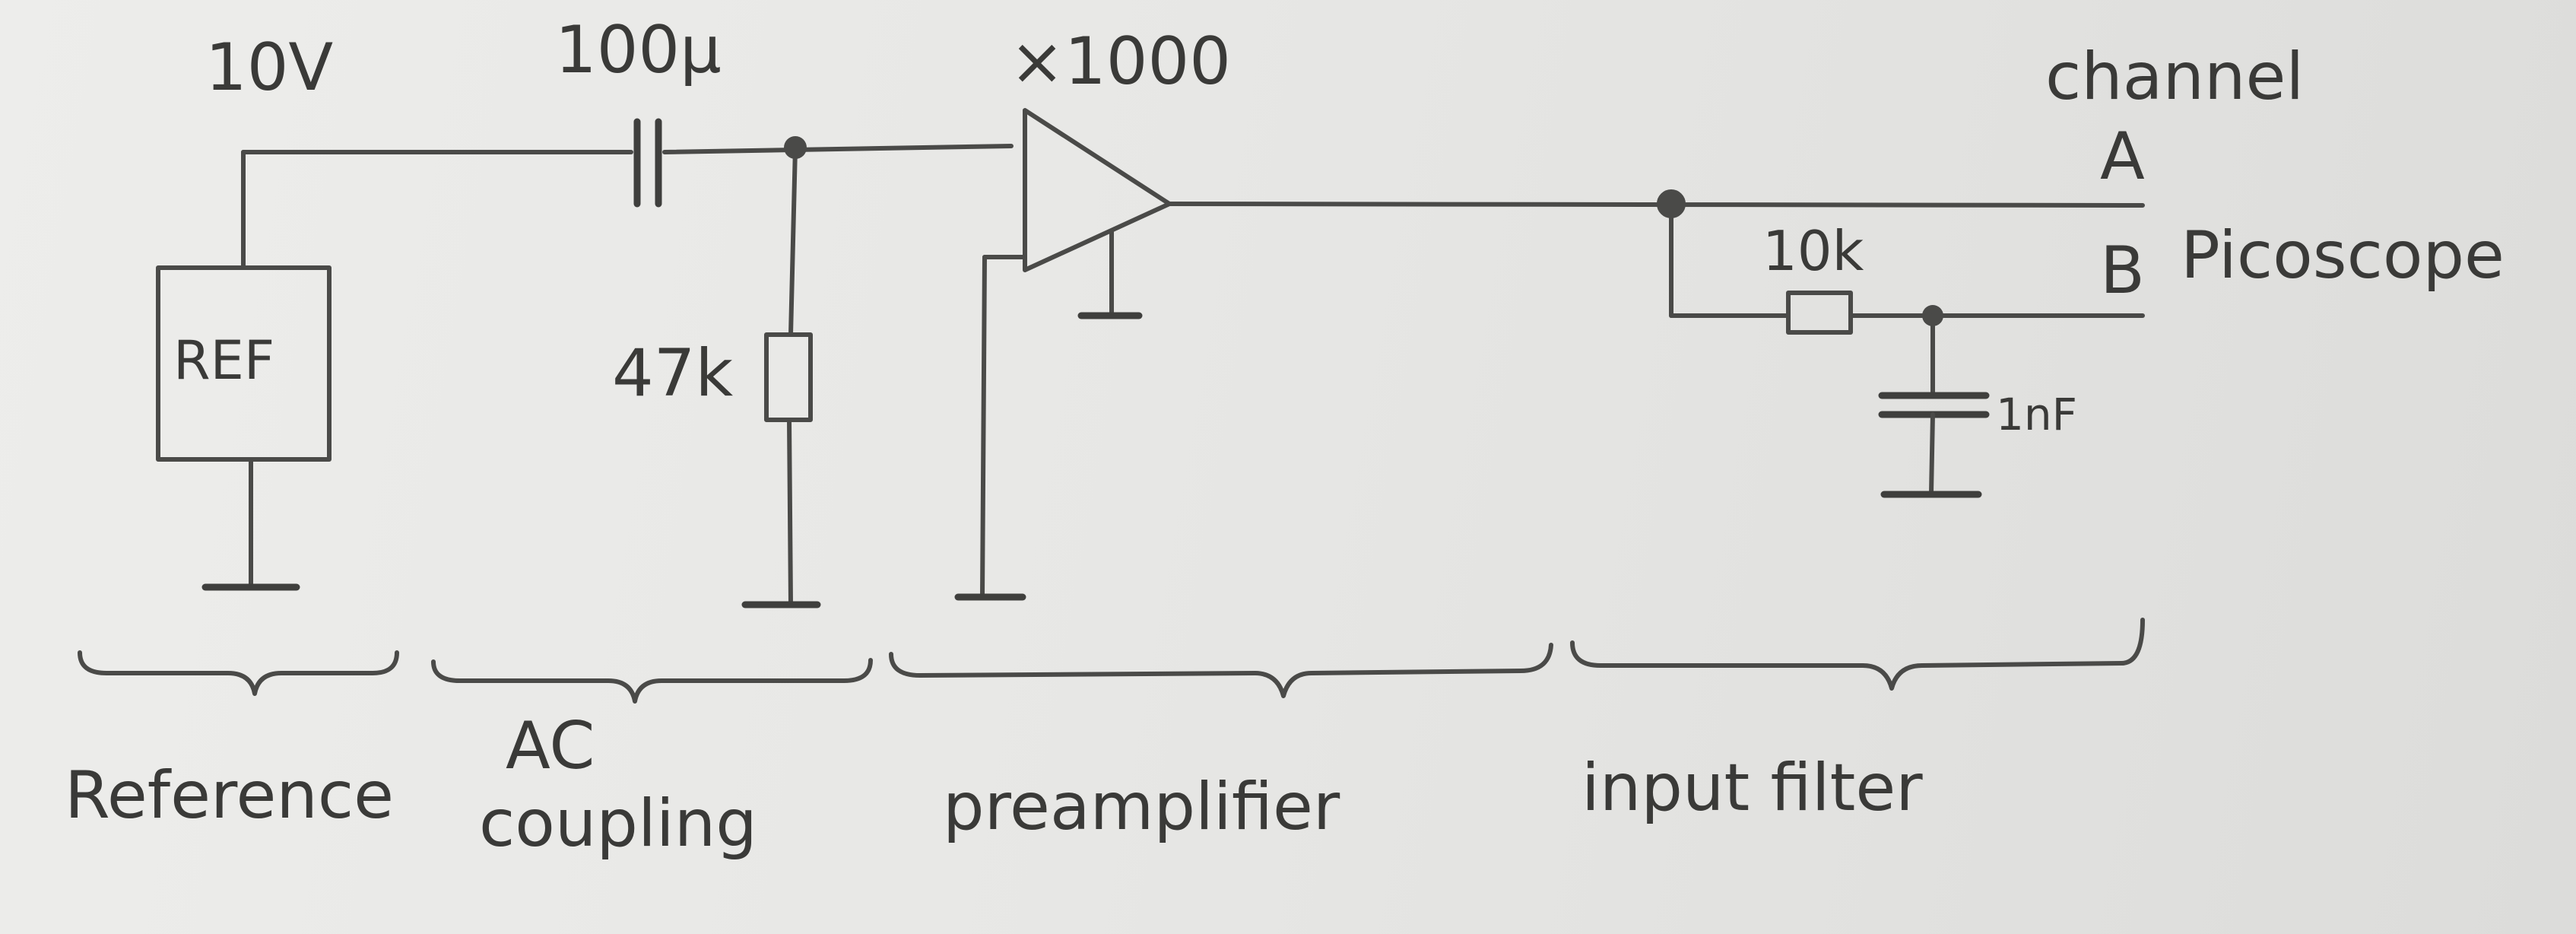  Describe the element at coordinates (1820, 313) in the screenshot. I see `filter-resistor` at that location.